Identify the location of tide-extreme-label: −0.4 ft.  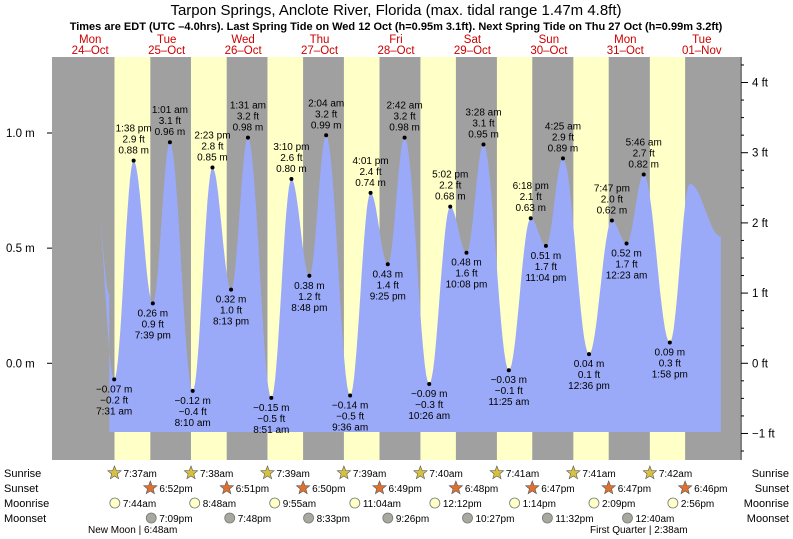
(193, 412).